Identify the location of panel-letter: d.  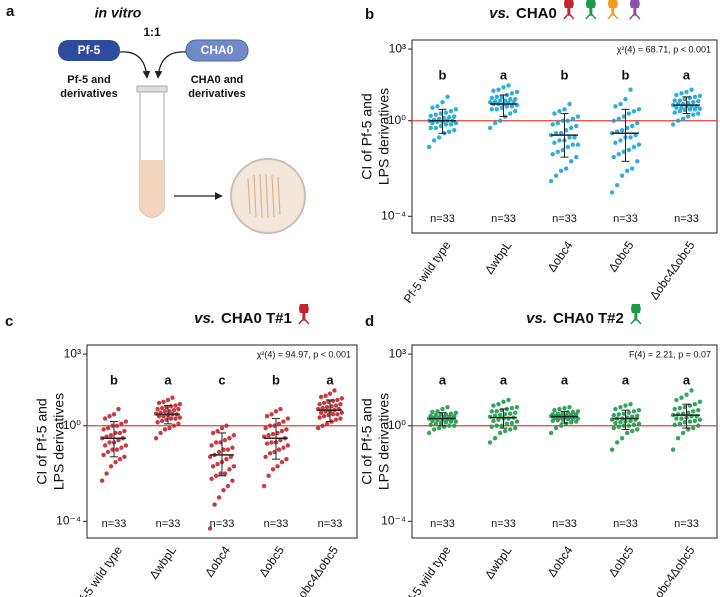
(369, 321).